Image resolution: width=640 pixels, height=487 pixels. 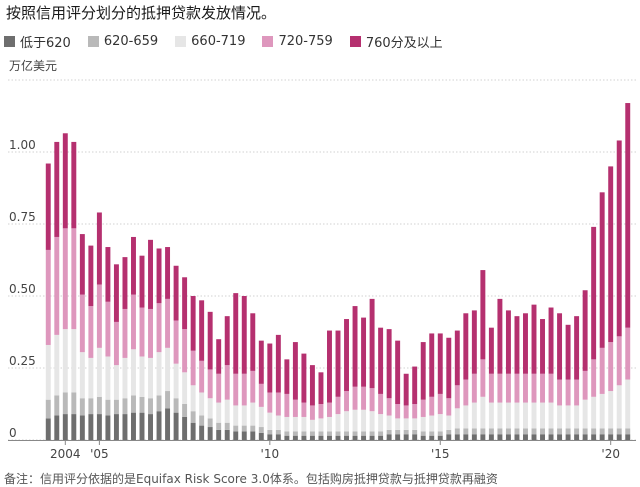 What do you see at coordinates (321, 388) in the screenshot?
I see `bar-segment-s4-b32` at bounding box center [321, 388].